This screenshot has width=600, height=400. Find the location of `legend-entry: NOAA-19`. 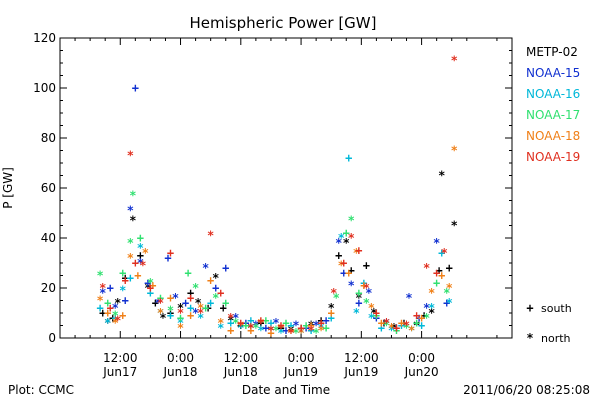

legend-entry: NOAA-19 is located at coordinates (553, 157).